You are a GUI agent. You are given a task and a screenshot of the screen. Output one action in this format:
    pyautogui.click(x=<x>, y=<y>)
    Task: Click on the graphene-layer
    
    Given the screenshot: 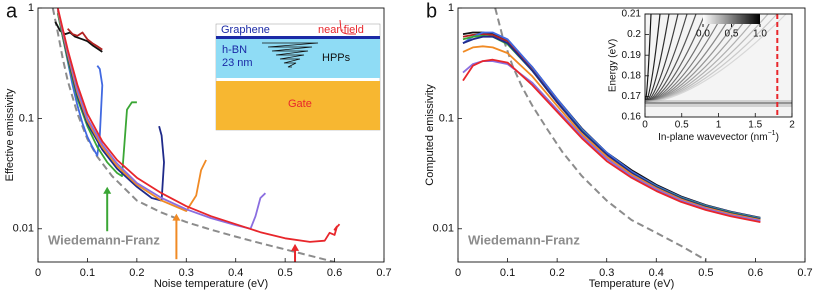 What is the action you would take?
    pyautogui.click(x=298, y=37)
    